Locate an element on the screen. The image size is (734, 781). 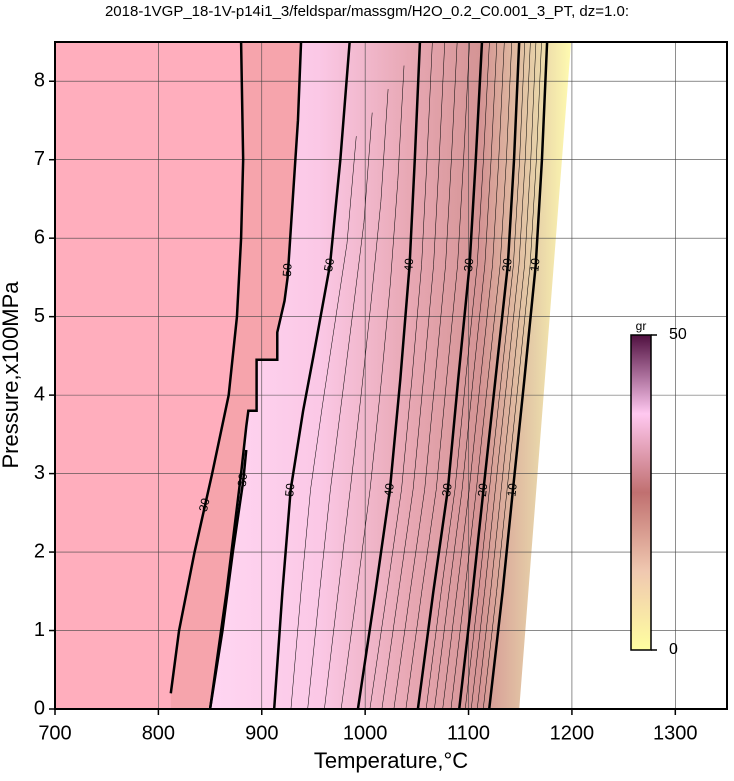
y-tick-label: 2 is located at coordinates (39, 551).